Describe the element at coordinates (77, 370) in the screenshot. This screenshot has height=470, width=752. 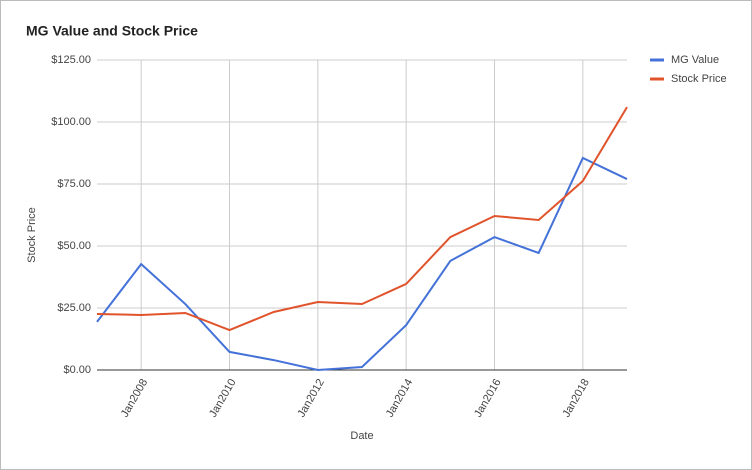
I see `y-tick-label: $0.00` at that location.